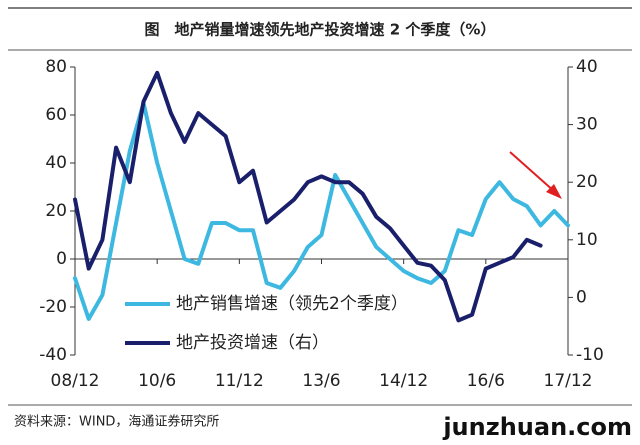 The image size is (640, 445). What do you see at coordinates (587, 67) in the screenshot?
I see `y2-tick-label: 40` at bounding box center [587, 67].